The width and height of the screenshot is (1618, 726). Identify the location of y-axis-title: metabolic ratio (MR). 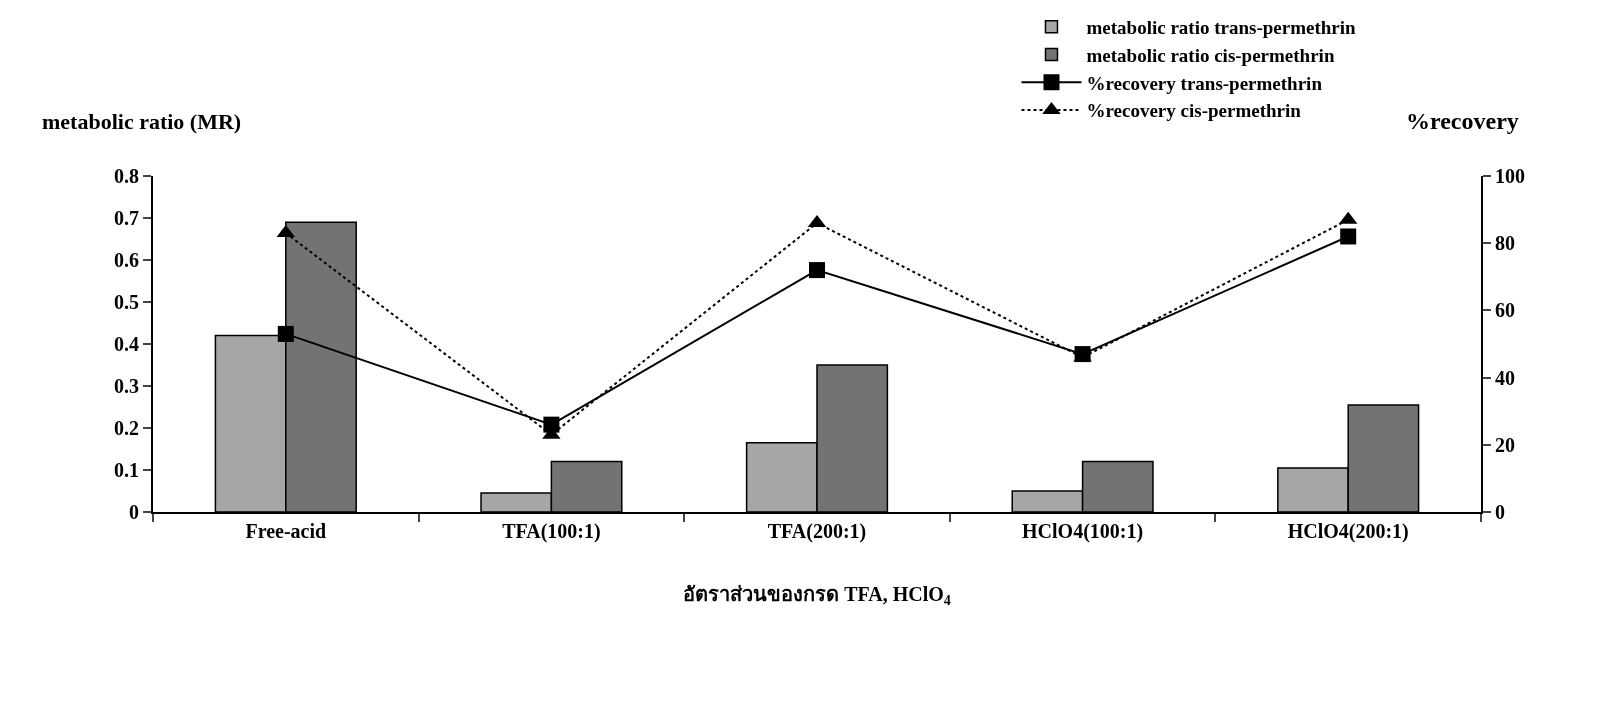
(142, 121).